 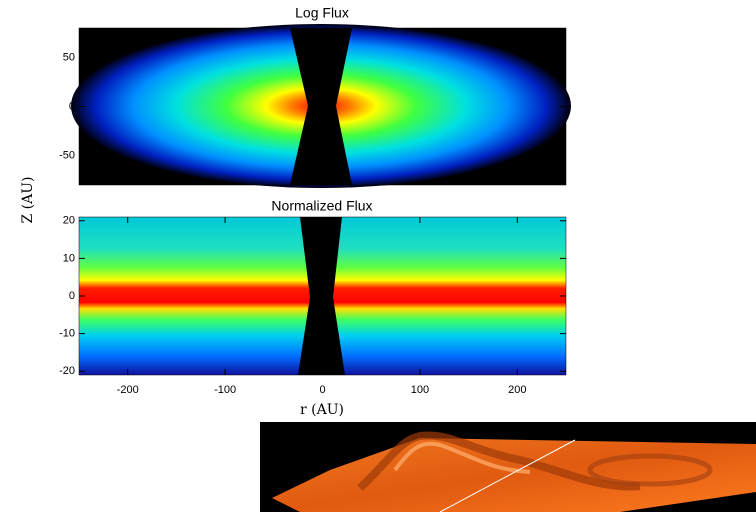 What do you see at coordinates (420, 390) in the screenshot?
I see `x-tick-label: 100` at bounding box center [420, 390].